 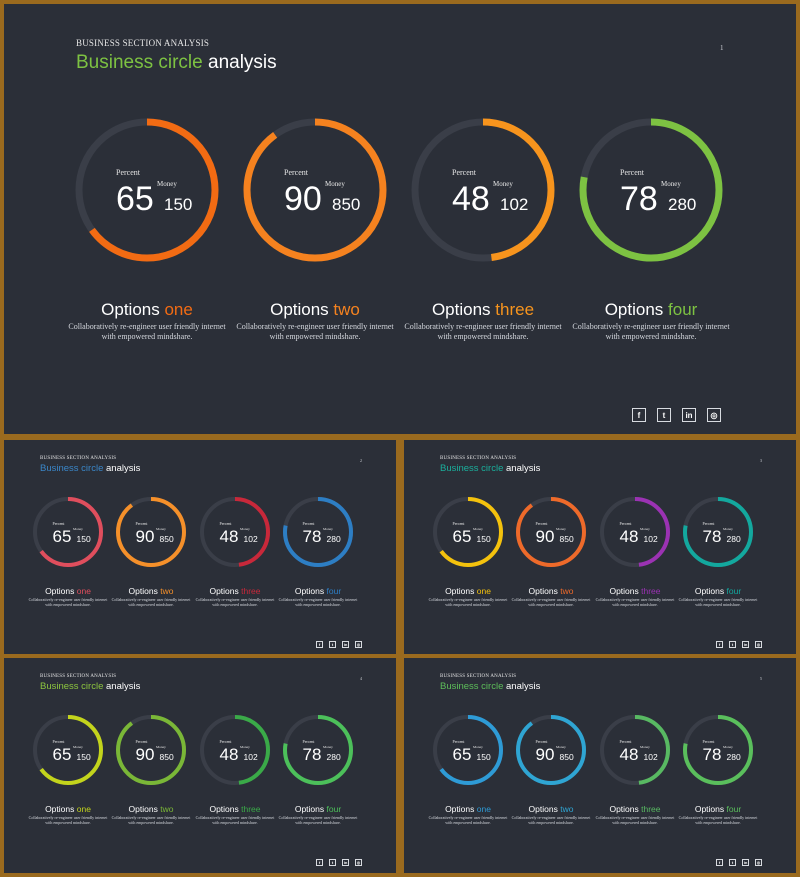 What do you see at coordinates (143, 43) in the screenshot?
I see `section-subtitle: BUSINESS SECTION ANALYSIS` at bounding box center [143, 43].